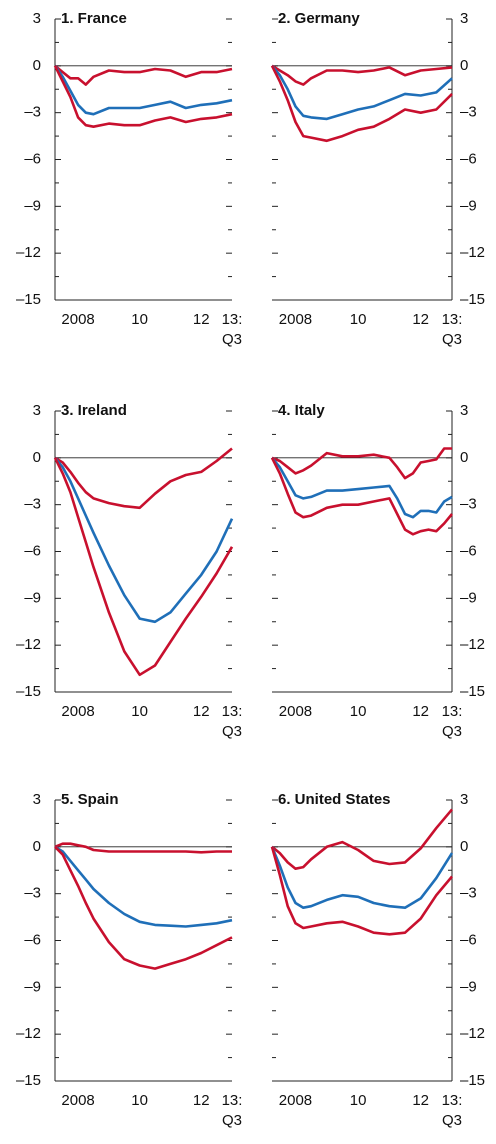 The image size is (496, 1144). What do you see at coordinates (94, 18) in the screenshot?
I see `chart-title: 1. France` at bounding box center [94, 18].